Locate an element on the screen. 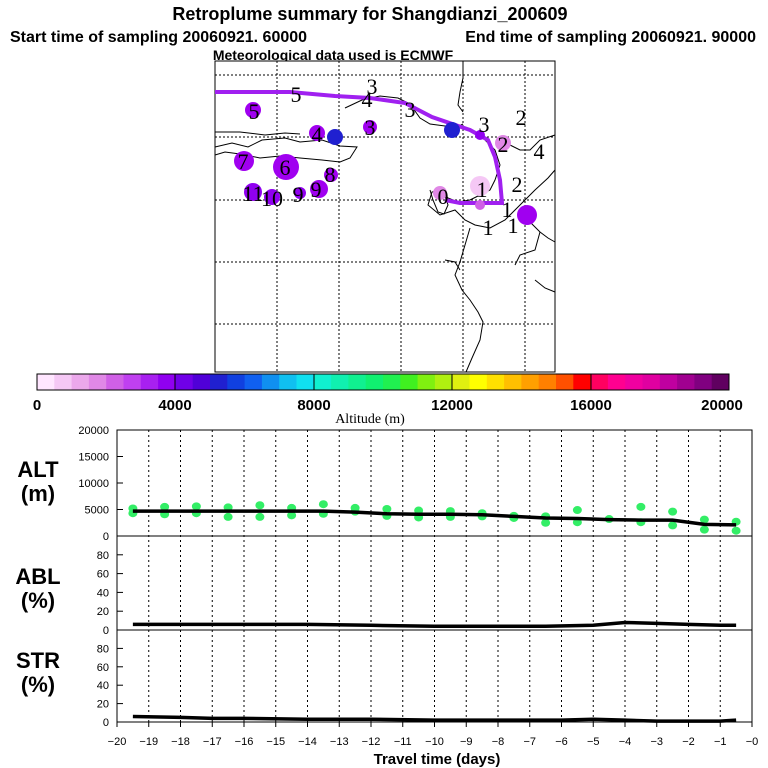  plume-day-label: 5 is located at coordinates (254, 111).